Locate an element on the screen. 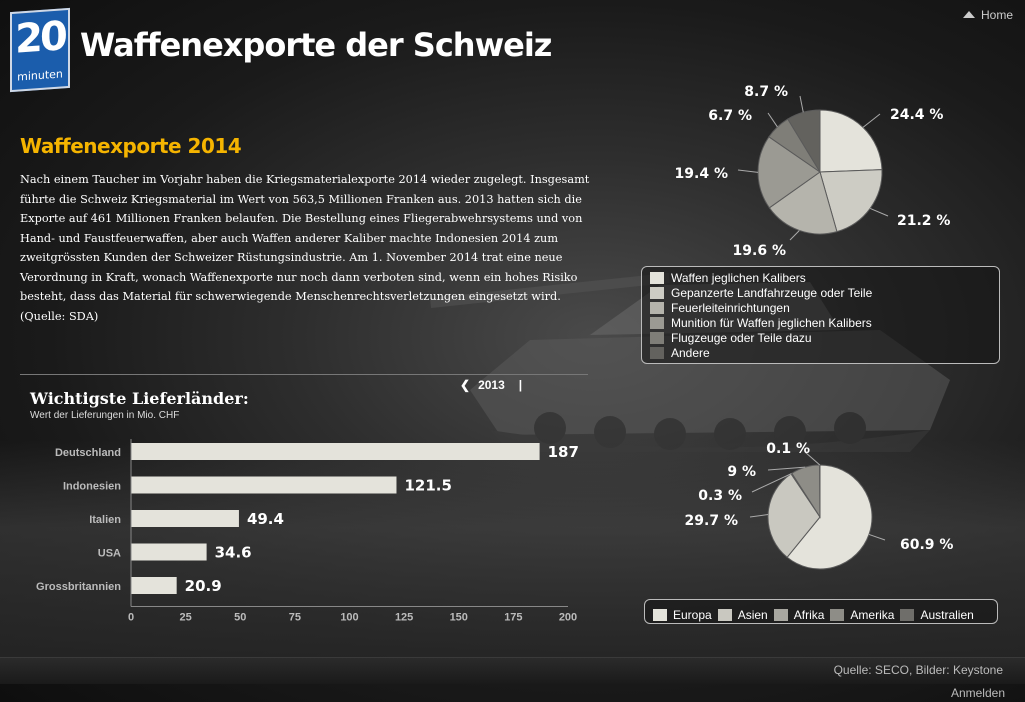 Image resolution: width=1025 pixels, height=702 pixels. pie1-slice-label: 21.2 % is located at coordinates (923, 221).